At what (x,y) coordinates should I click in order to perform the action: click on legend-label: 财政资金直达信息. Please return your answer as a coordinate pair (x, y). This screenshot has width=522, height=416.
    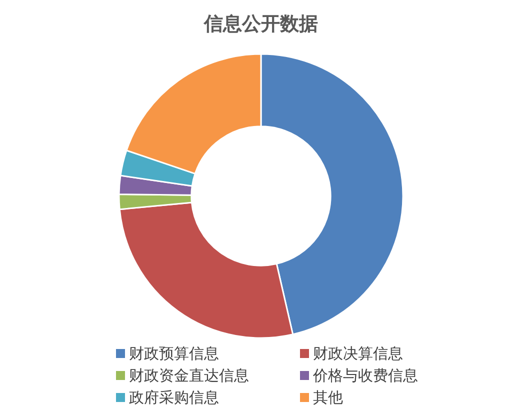
    Looking at the image, I should click on (189, 376).